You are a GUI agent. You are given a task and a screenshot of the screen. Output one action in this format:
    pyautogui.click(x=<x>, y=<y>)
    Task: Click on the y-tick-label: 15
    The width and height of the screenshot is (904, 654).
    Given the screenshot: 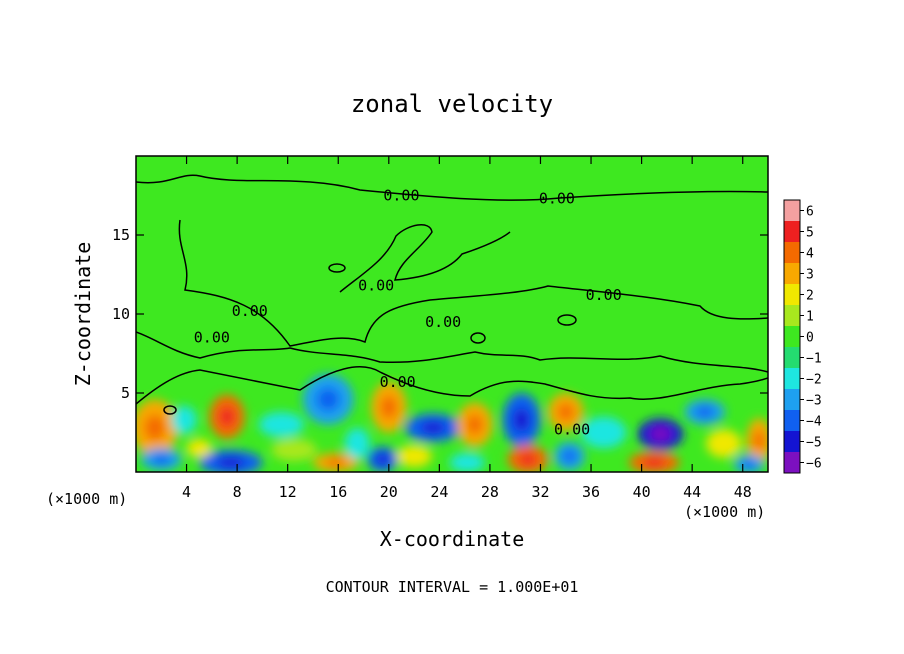 What is the action you would take?
    pyautogui.click(x=121, y=235)
    